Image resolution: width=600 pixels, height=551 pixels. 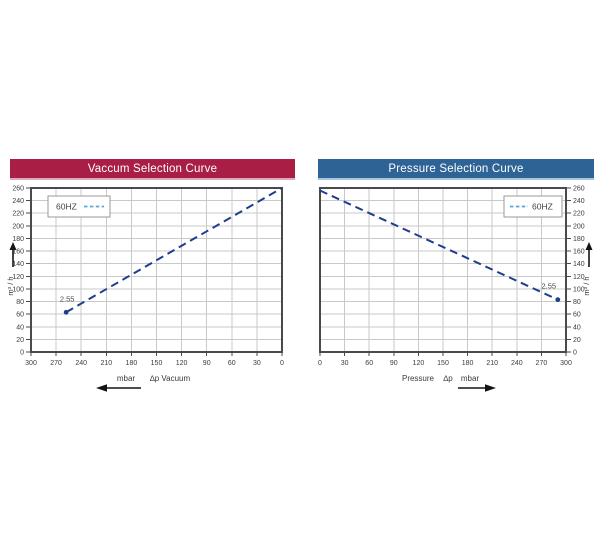 What do you see at coordinates (448, 378) in the screenshot?
I see `x-axis-label-part: ∆p` at bounding box center [448, 378].